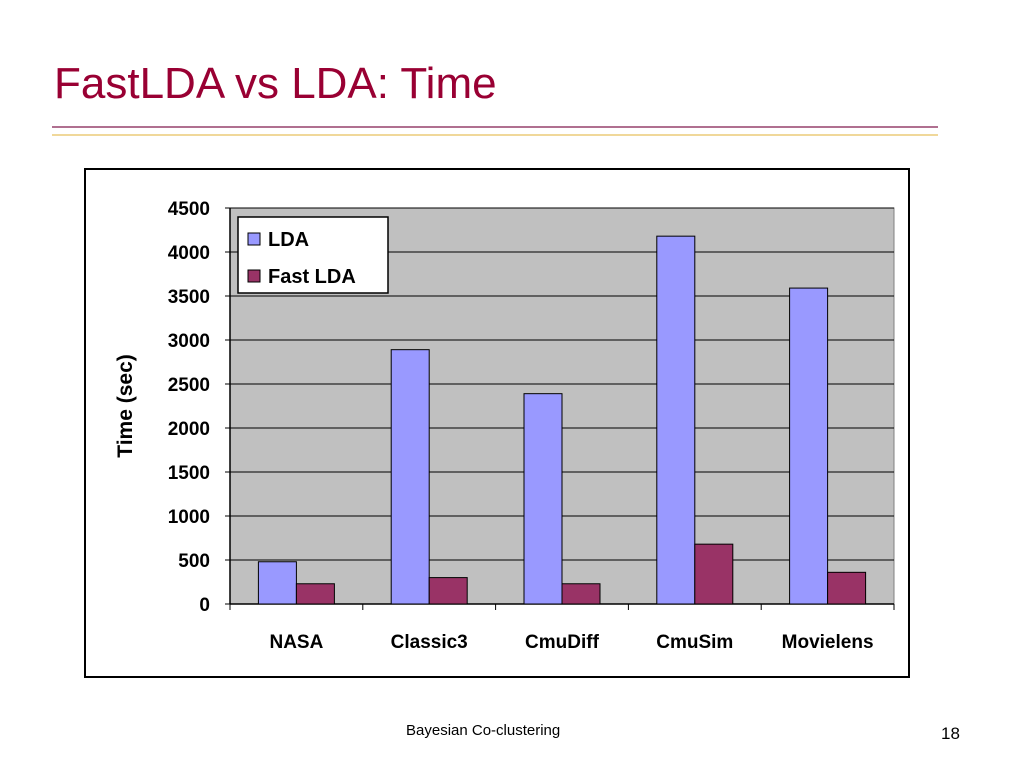 The height and width of the screenshot is (768, 1024). Describe the element at coordinates (483, 730) in the screenshot. I see `slide-footer: Bayesian Co-clustering` at that location.